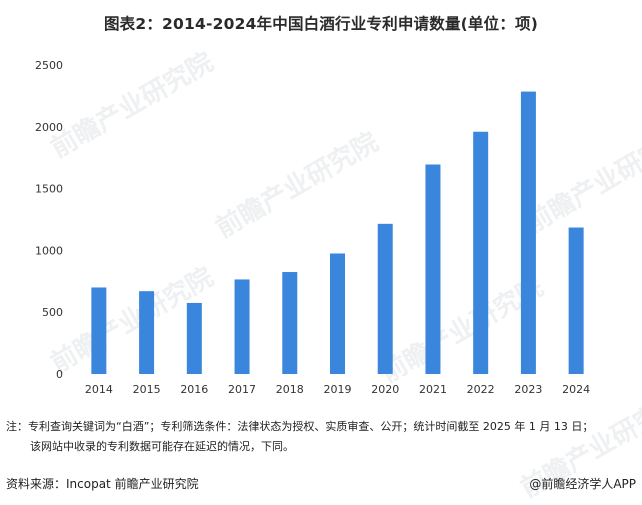 This screenshot has width=642, height=505. Describe the element at coordinates (59, 374) in the screenshot. I see `y-tick-label: 0` at that location.